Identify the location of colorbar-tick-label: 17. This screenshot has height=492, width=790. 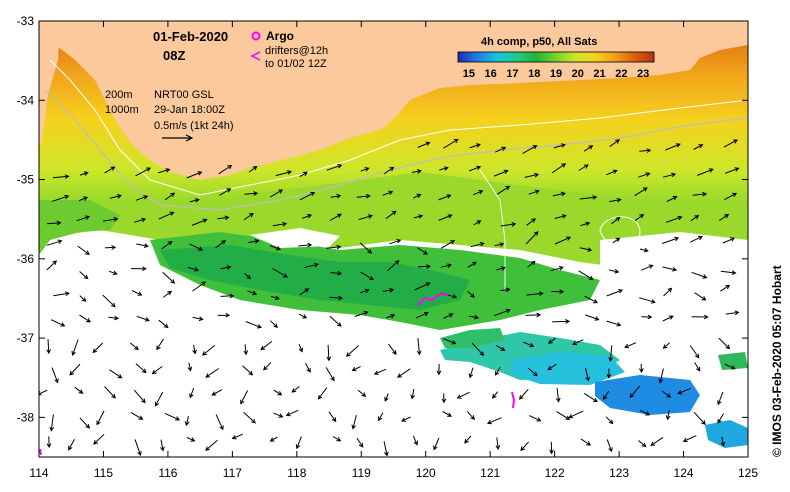
(512, 74).